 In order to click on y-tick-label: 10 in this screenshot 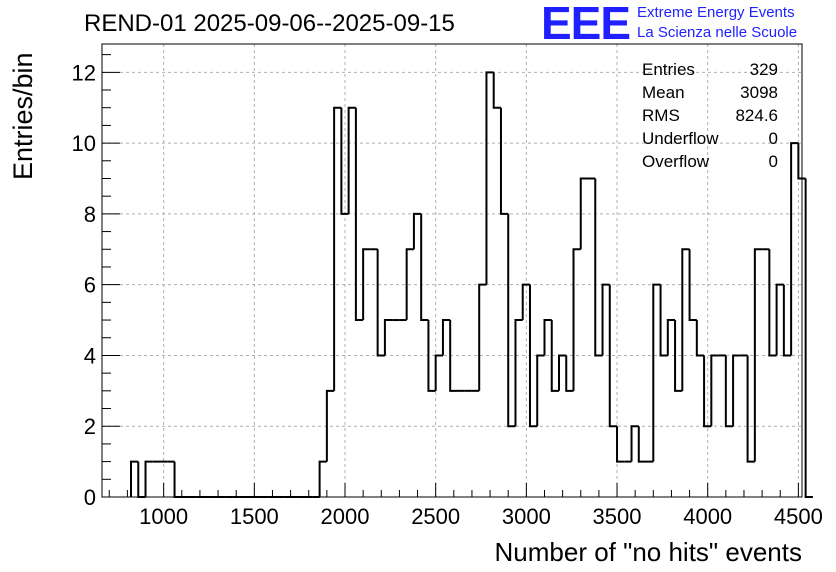, I will do `click(84, 143)`.